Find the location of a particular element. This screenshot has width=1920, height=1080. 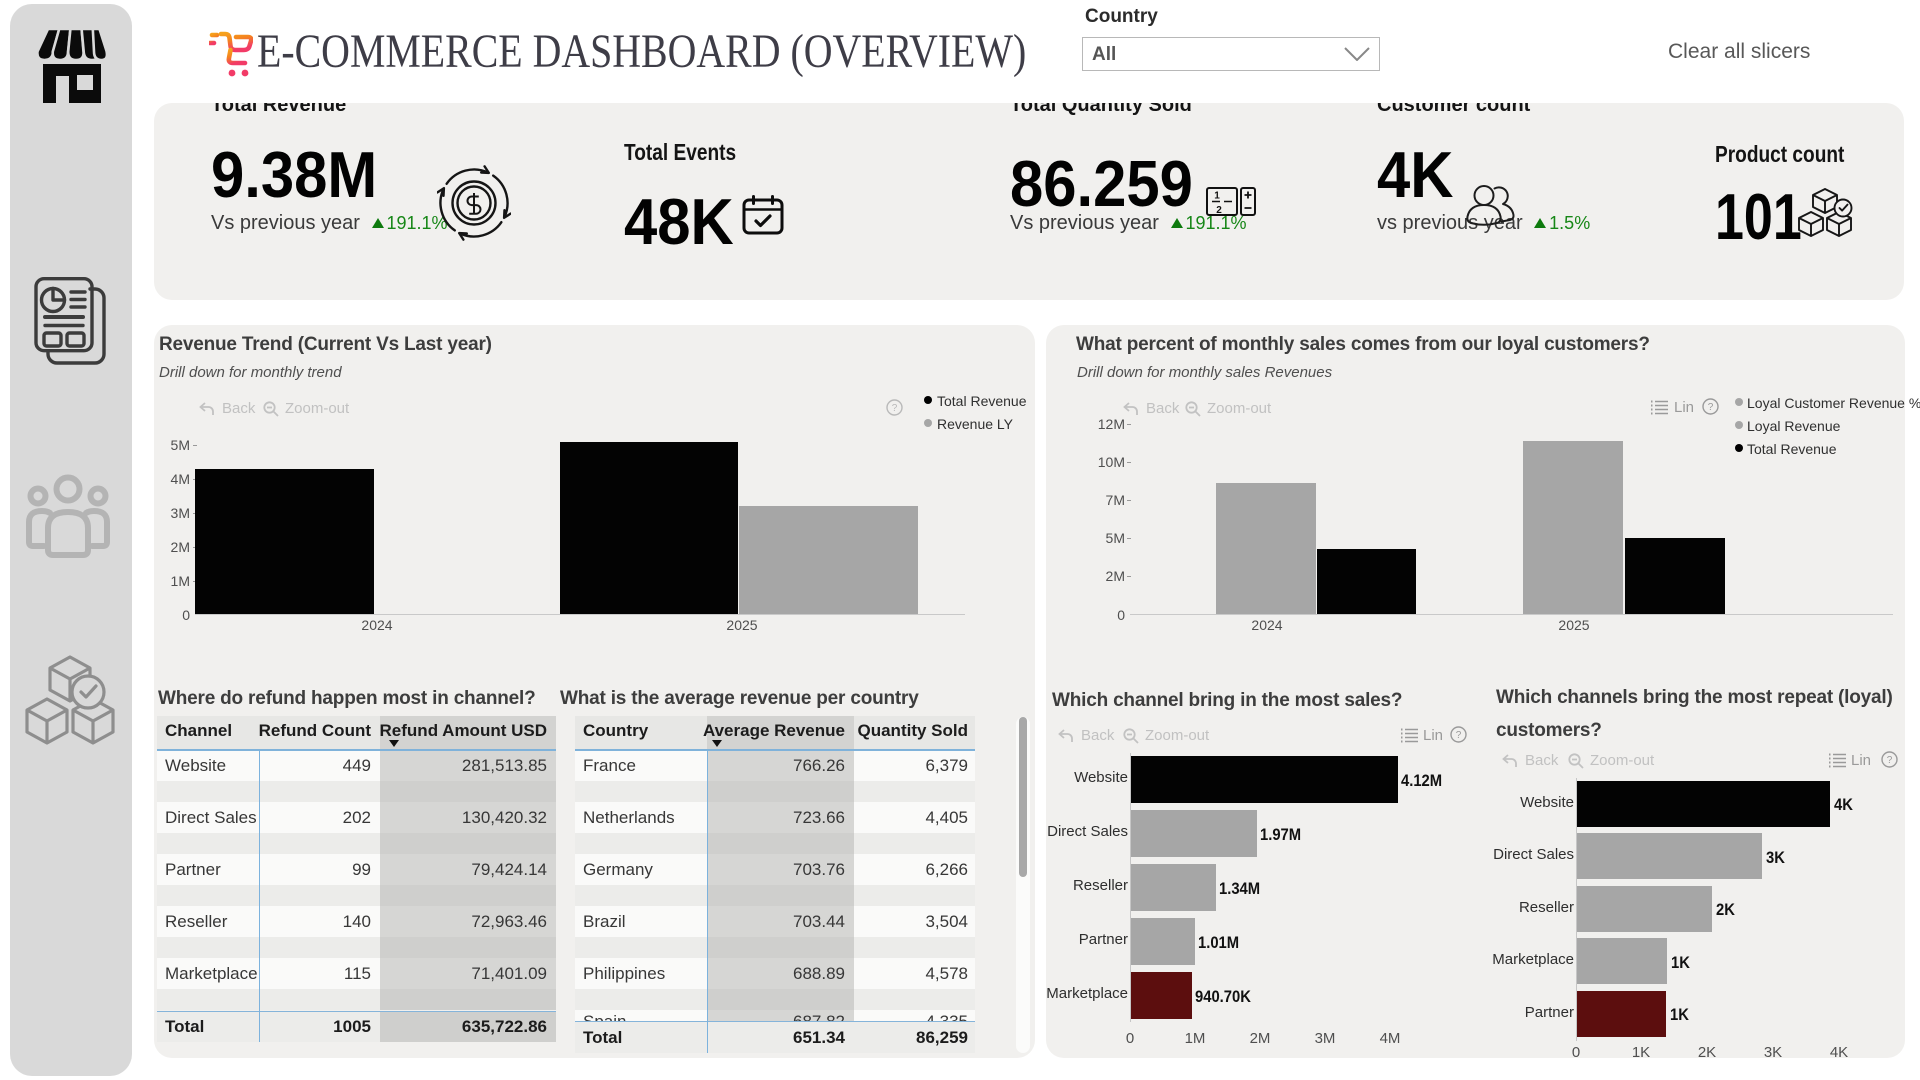

svg-text: 2 is located at coordinates (1219, 210).